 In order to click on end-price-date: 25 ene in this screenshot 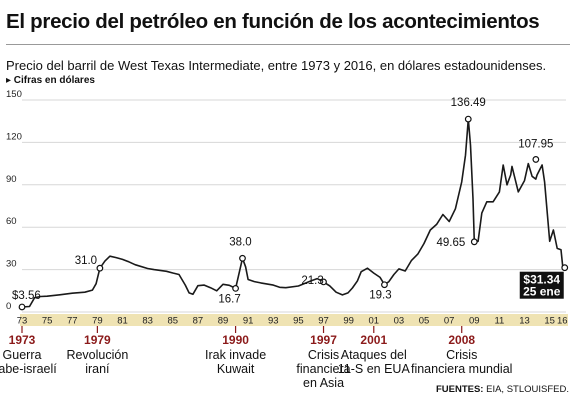, I will do `click(542, 292)`.